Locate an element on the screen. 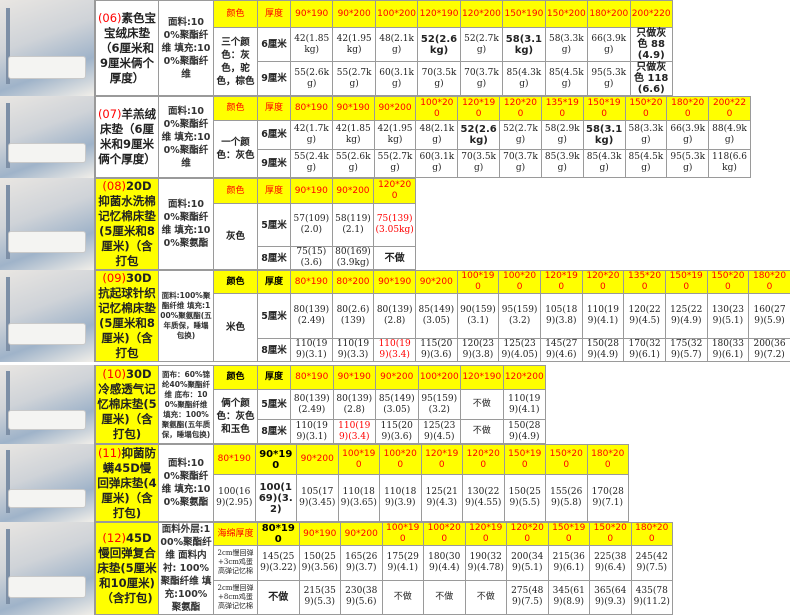 The image size is (790, 615). price-cell: 110(199)(3.4) is located at coordinates (354, 432).